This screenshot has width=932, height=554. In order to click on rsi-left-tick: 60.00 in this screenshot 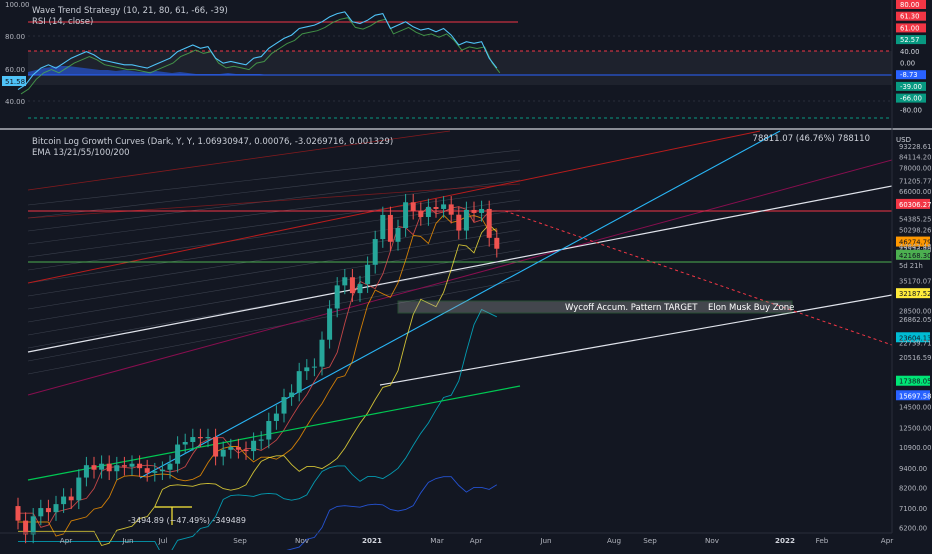, I will do `click(15, 70)`.